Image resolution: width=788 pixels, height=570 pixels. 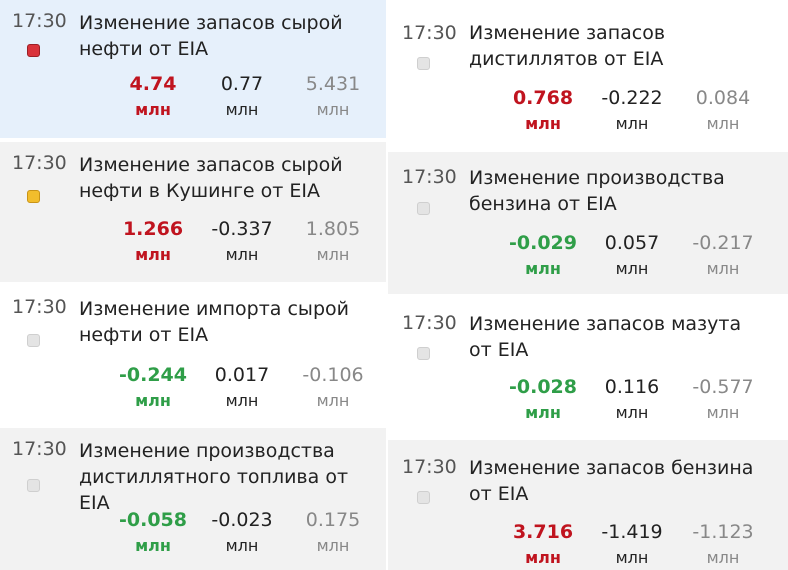 What do you see at coordinates (242, 387) in the screenshot?
I see `forecast-value: 0.017 млн` at bounding box center [242, 387].